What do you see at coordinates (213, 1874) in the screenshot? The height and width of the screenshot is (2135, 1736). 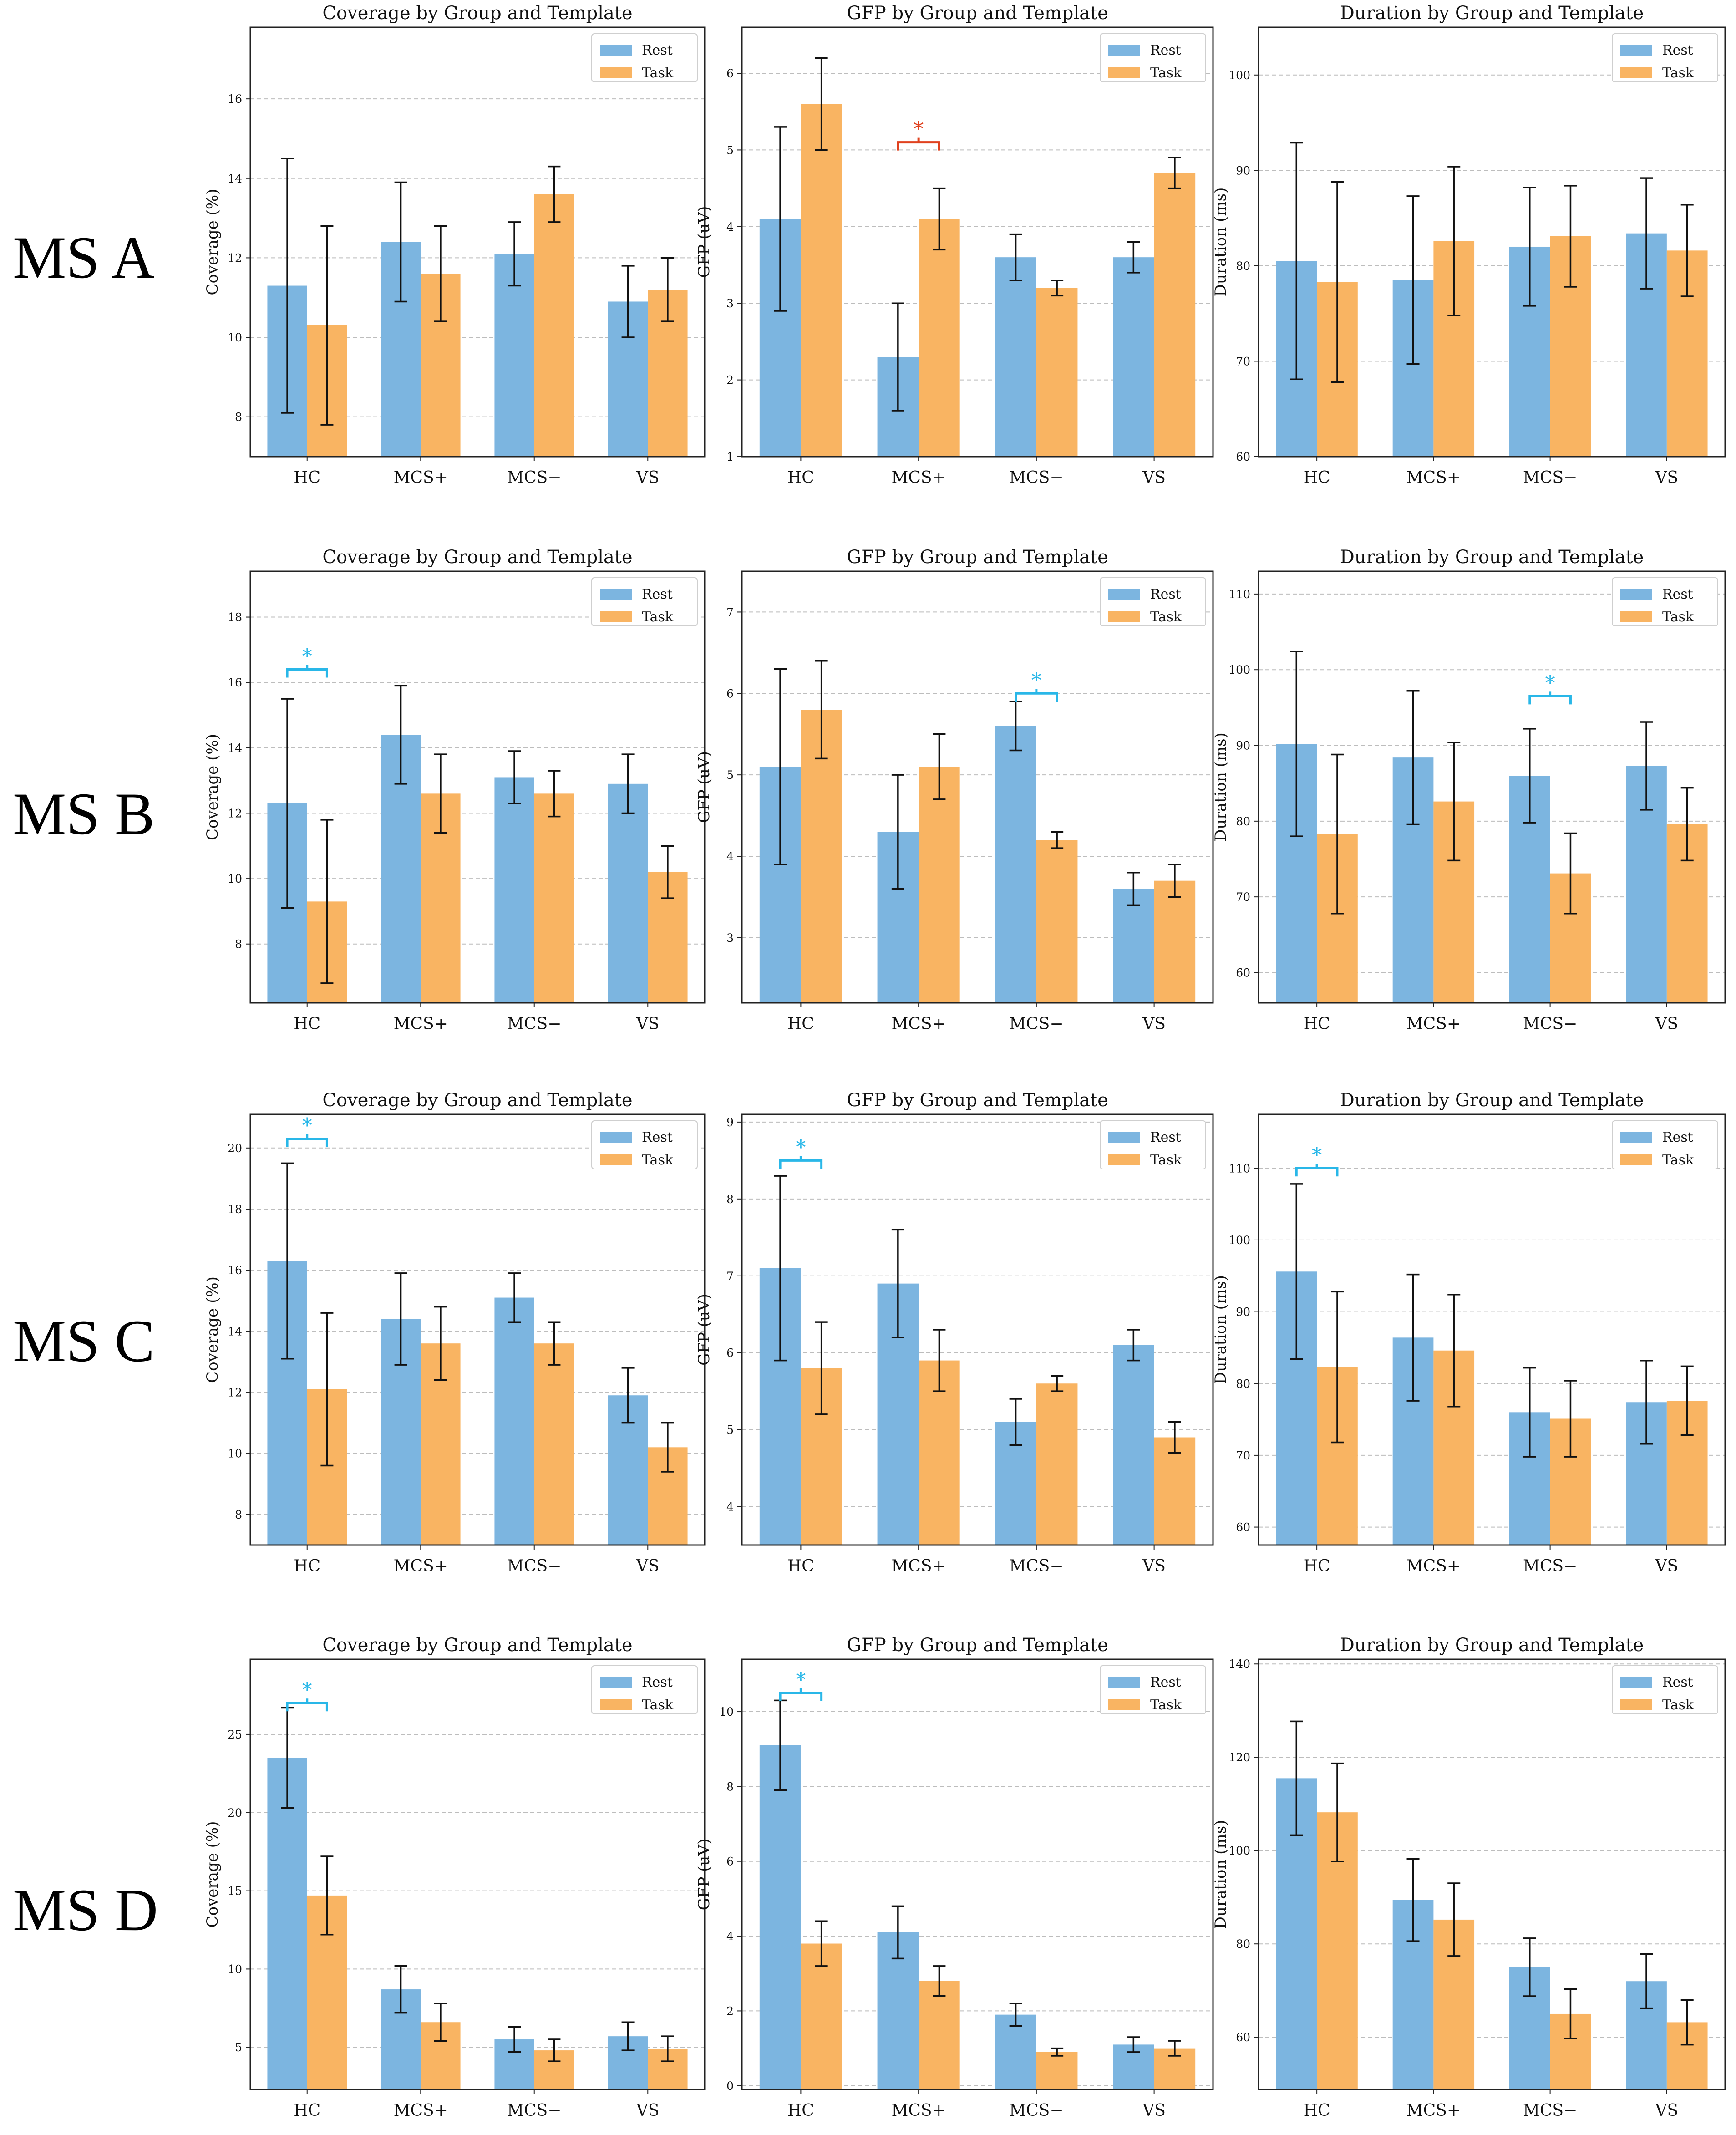 I see `y-axis-label: Coverage (%)` at bounding box center [213, 1874].